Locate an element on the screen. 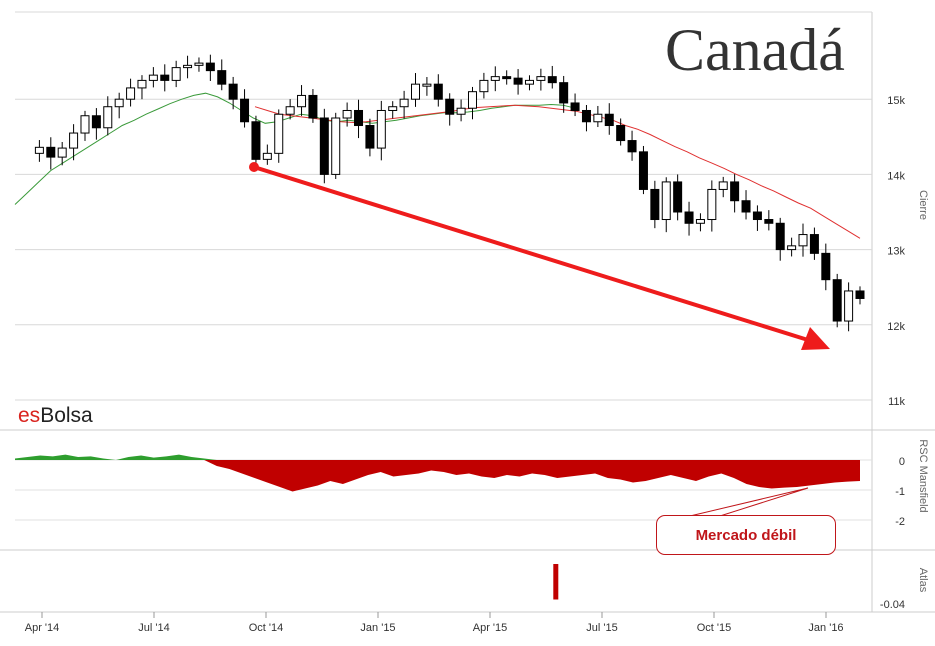 This screenshot has height=646, width=935. atlas-tick-label: -0.04 is located at coordinates (892, 605).